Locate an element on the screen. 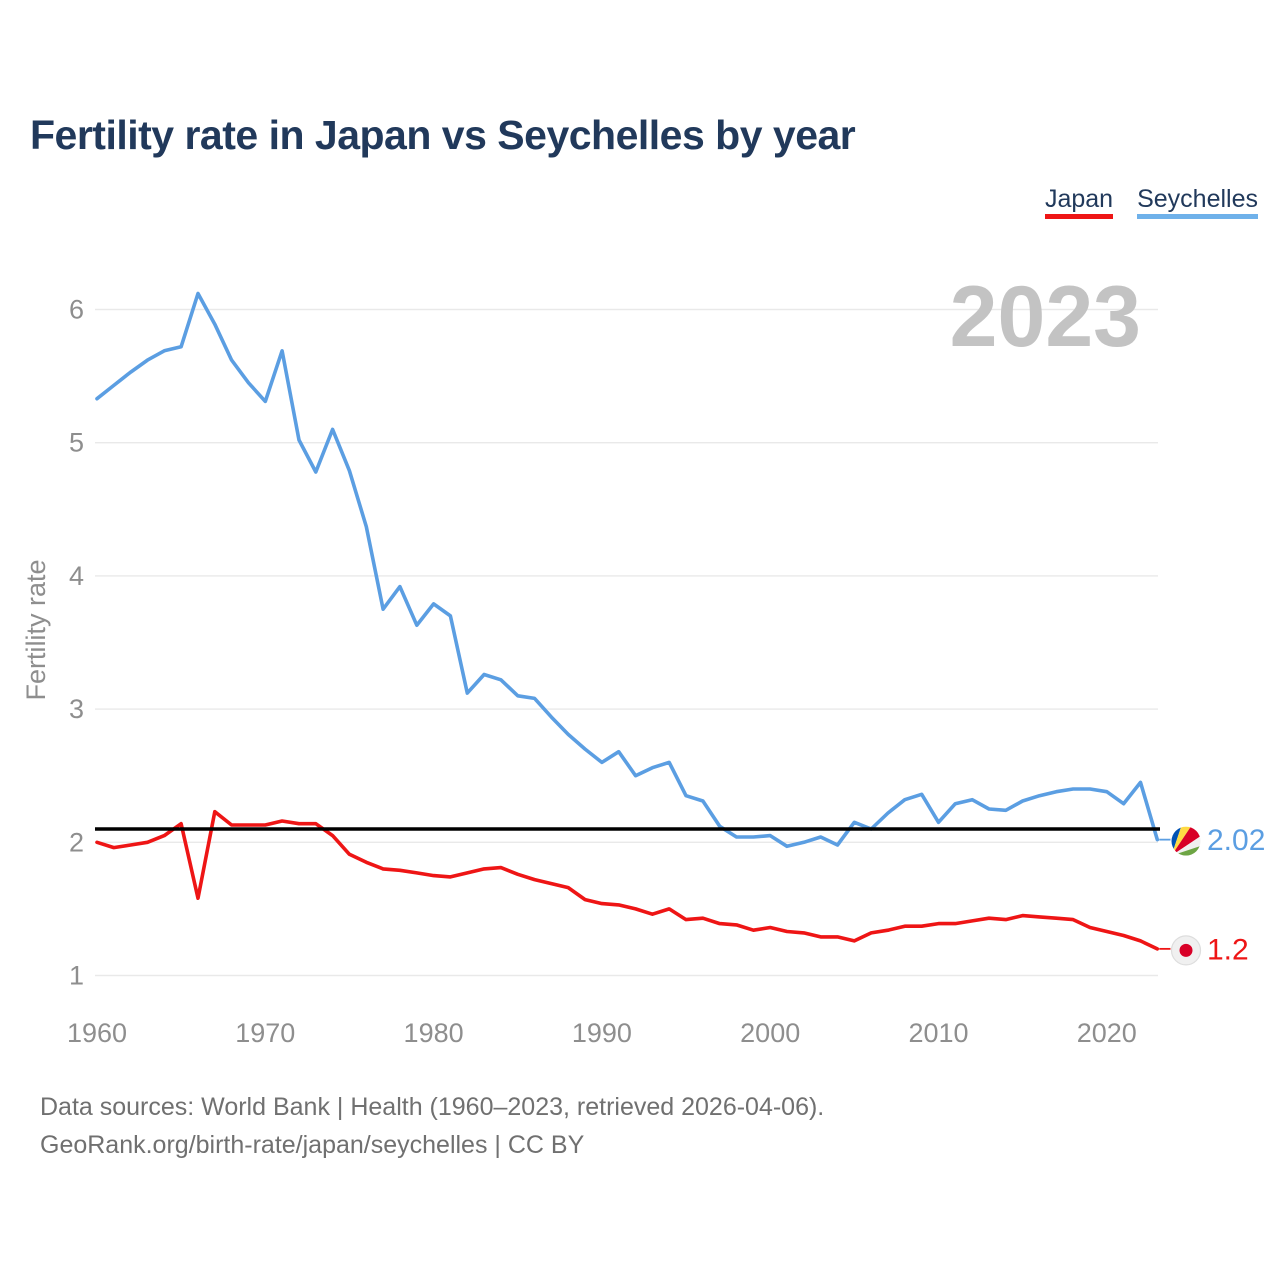 The width and height of the screenshot is (1280, 1280). legend-underline-japan is located at coordinates (1079, 216).